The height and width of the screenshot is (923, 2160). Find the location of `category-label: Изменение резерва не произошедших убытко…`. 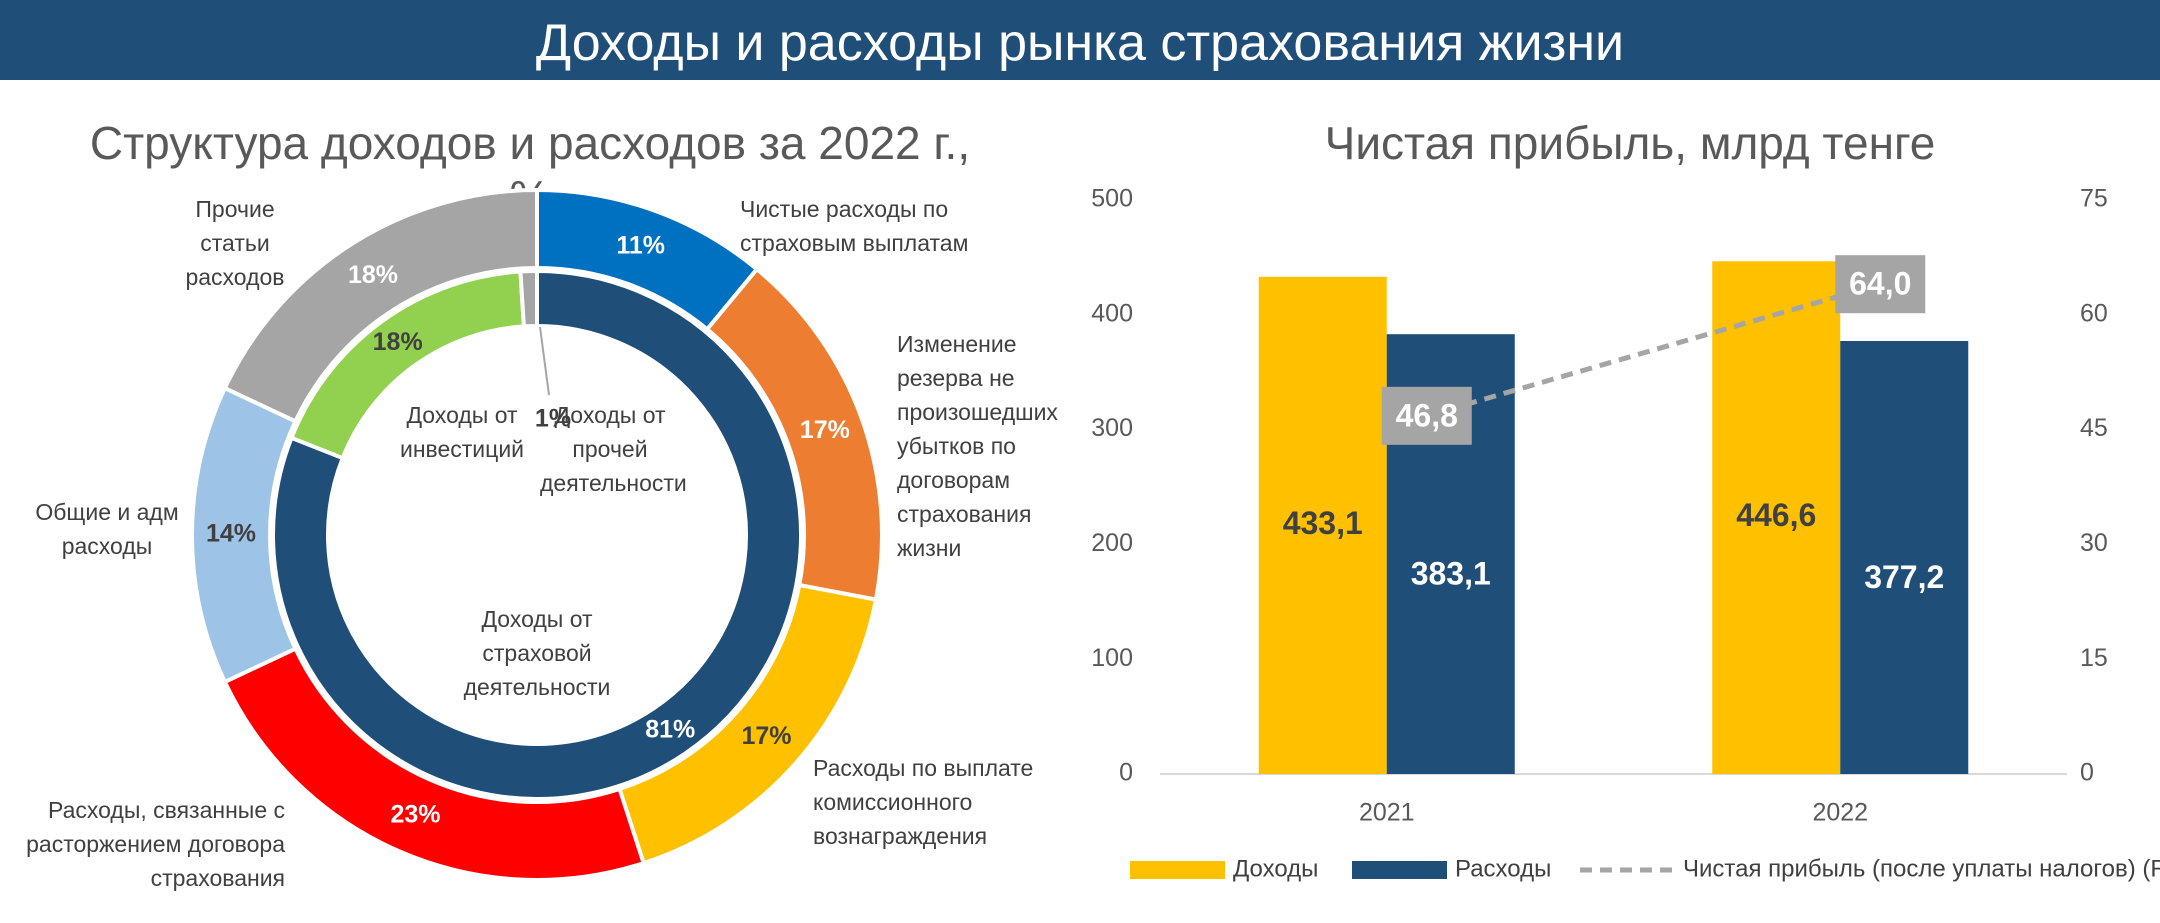

category-label: Изменение резерва не произошедших убытко… is located at coordinates (977, 446).